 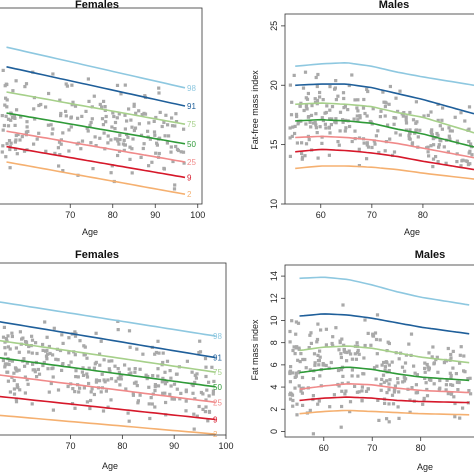 What do you see at coordinates (274, 409) in the screenshot?
I see `y-tick-label: 2` at bounding box center [274, 409].